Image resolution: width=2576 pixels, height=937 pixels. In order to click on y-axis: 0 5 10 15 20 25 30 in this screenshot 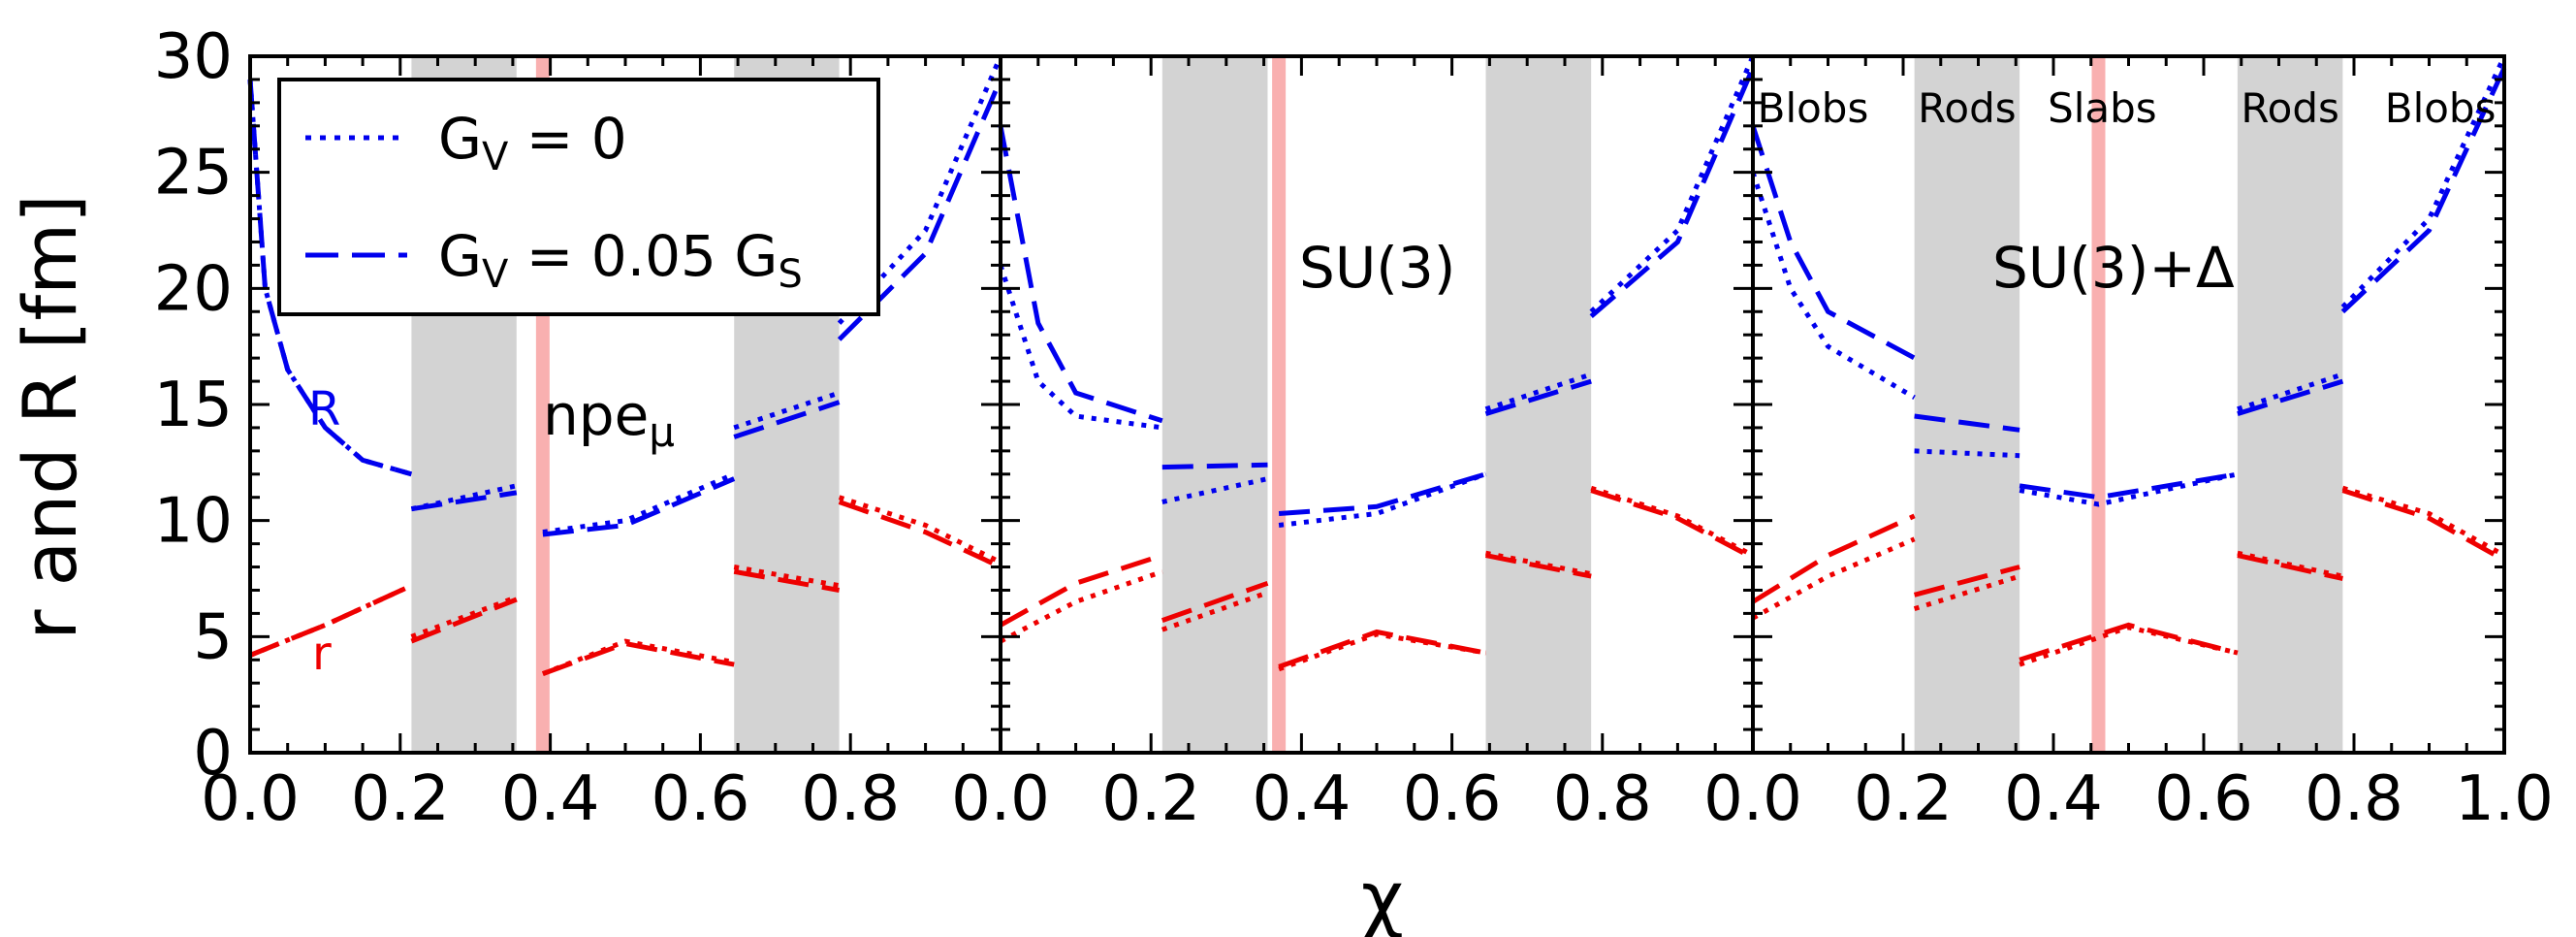, I will do `click(193, 405)`.